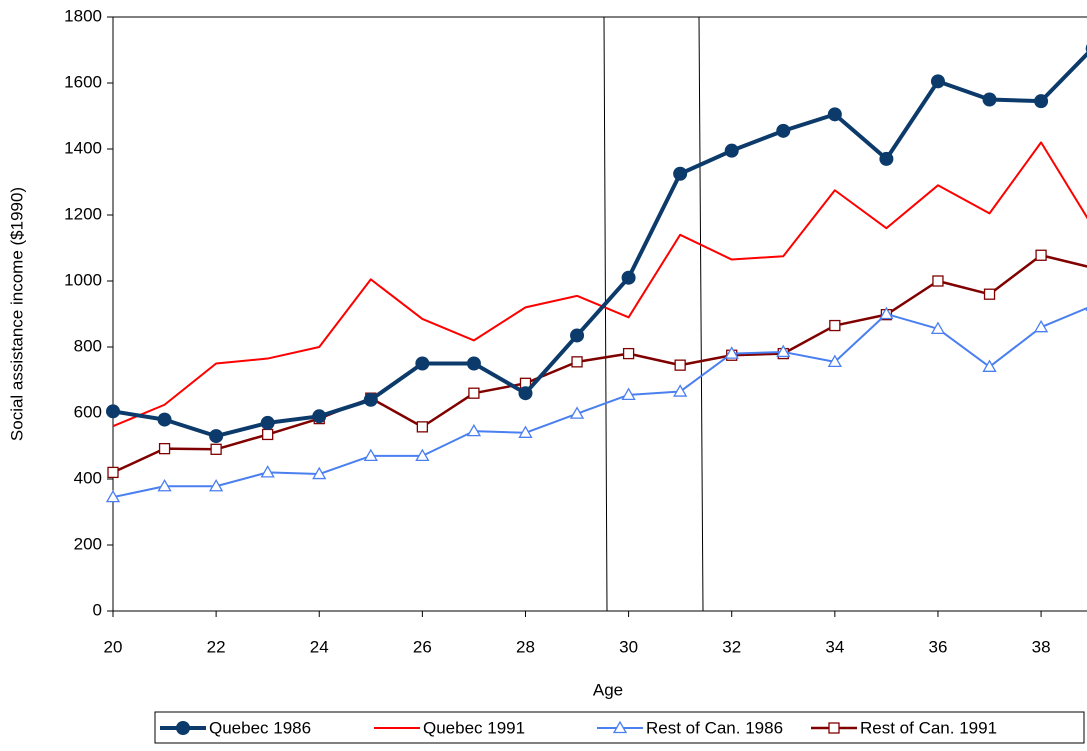 The width and height of the screenshot is (1087, 751). I want to click on x-tick-label: 26, so click(422, 646).